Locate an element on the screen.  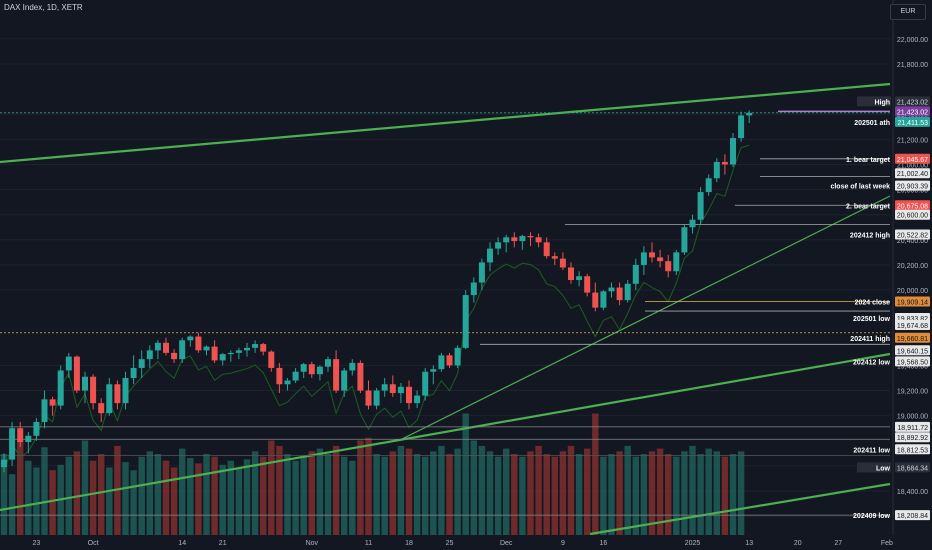
price-badge-label: 19,640.15 is located at coordinates (912, 351).